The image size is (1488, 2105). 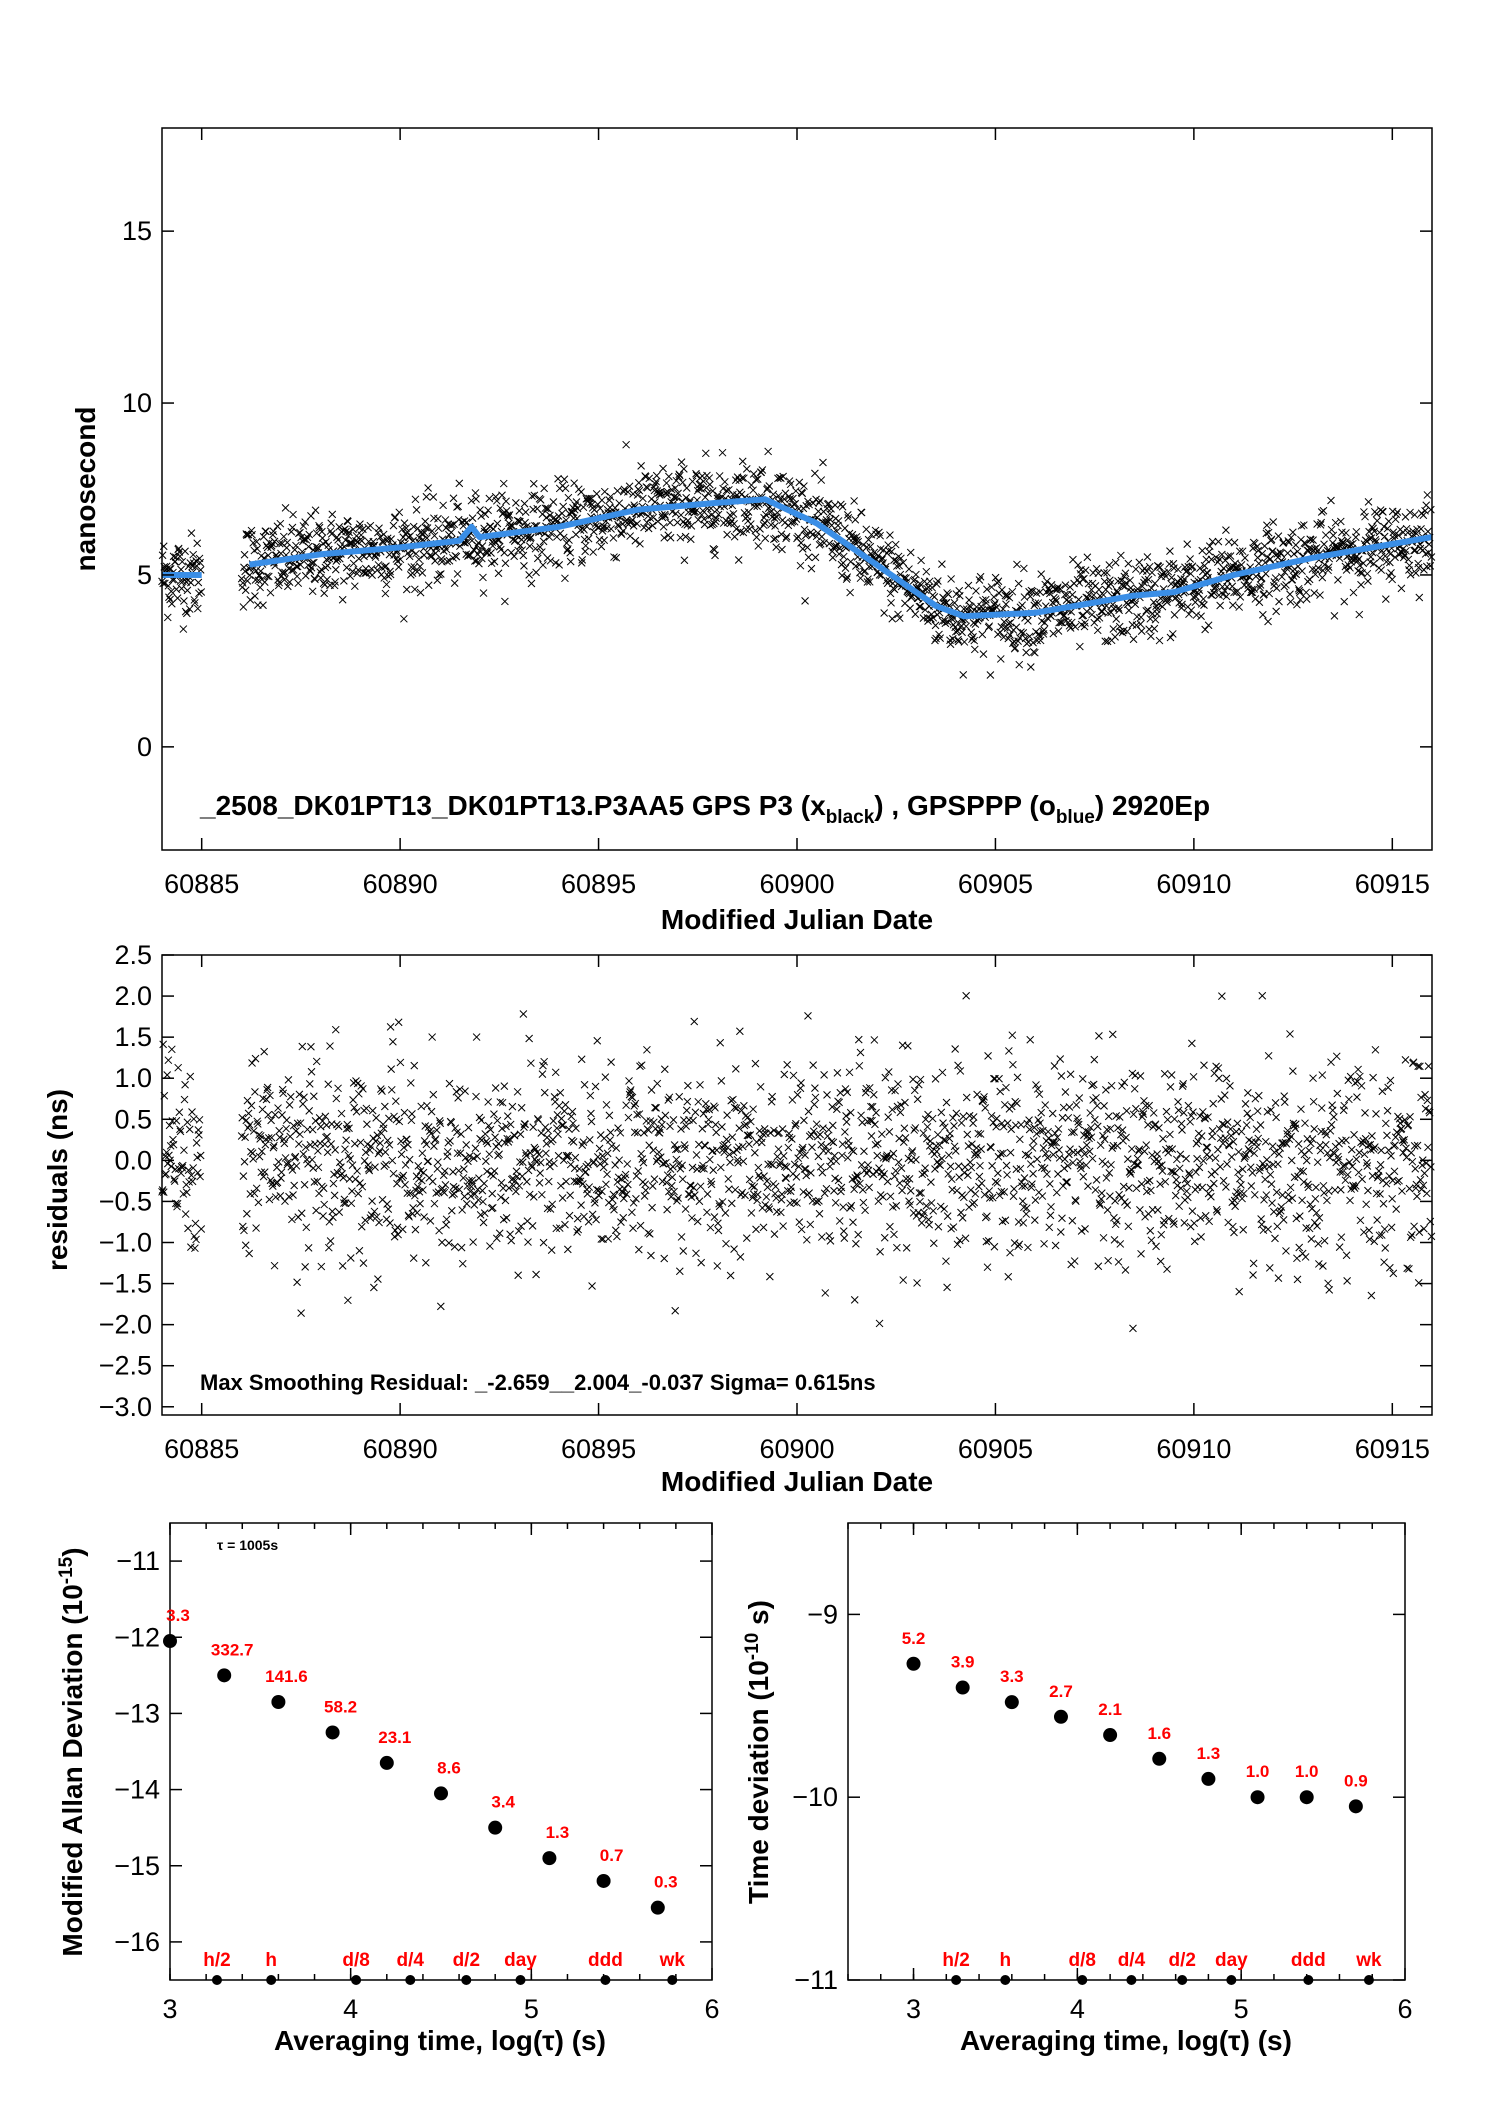 What do you see at coordinates (1193, 884) in the screenshot?
I see `x-tick-label: 60910` at bounding box center [1193, 884].